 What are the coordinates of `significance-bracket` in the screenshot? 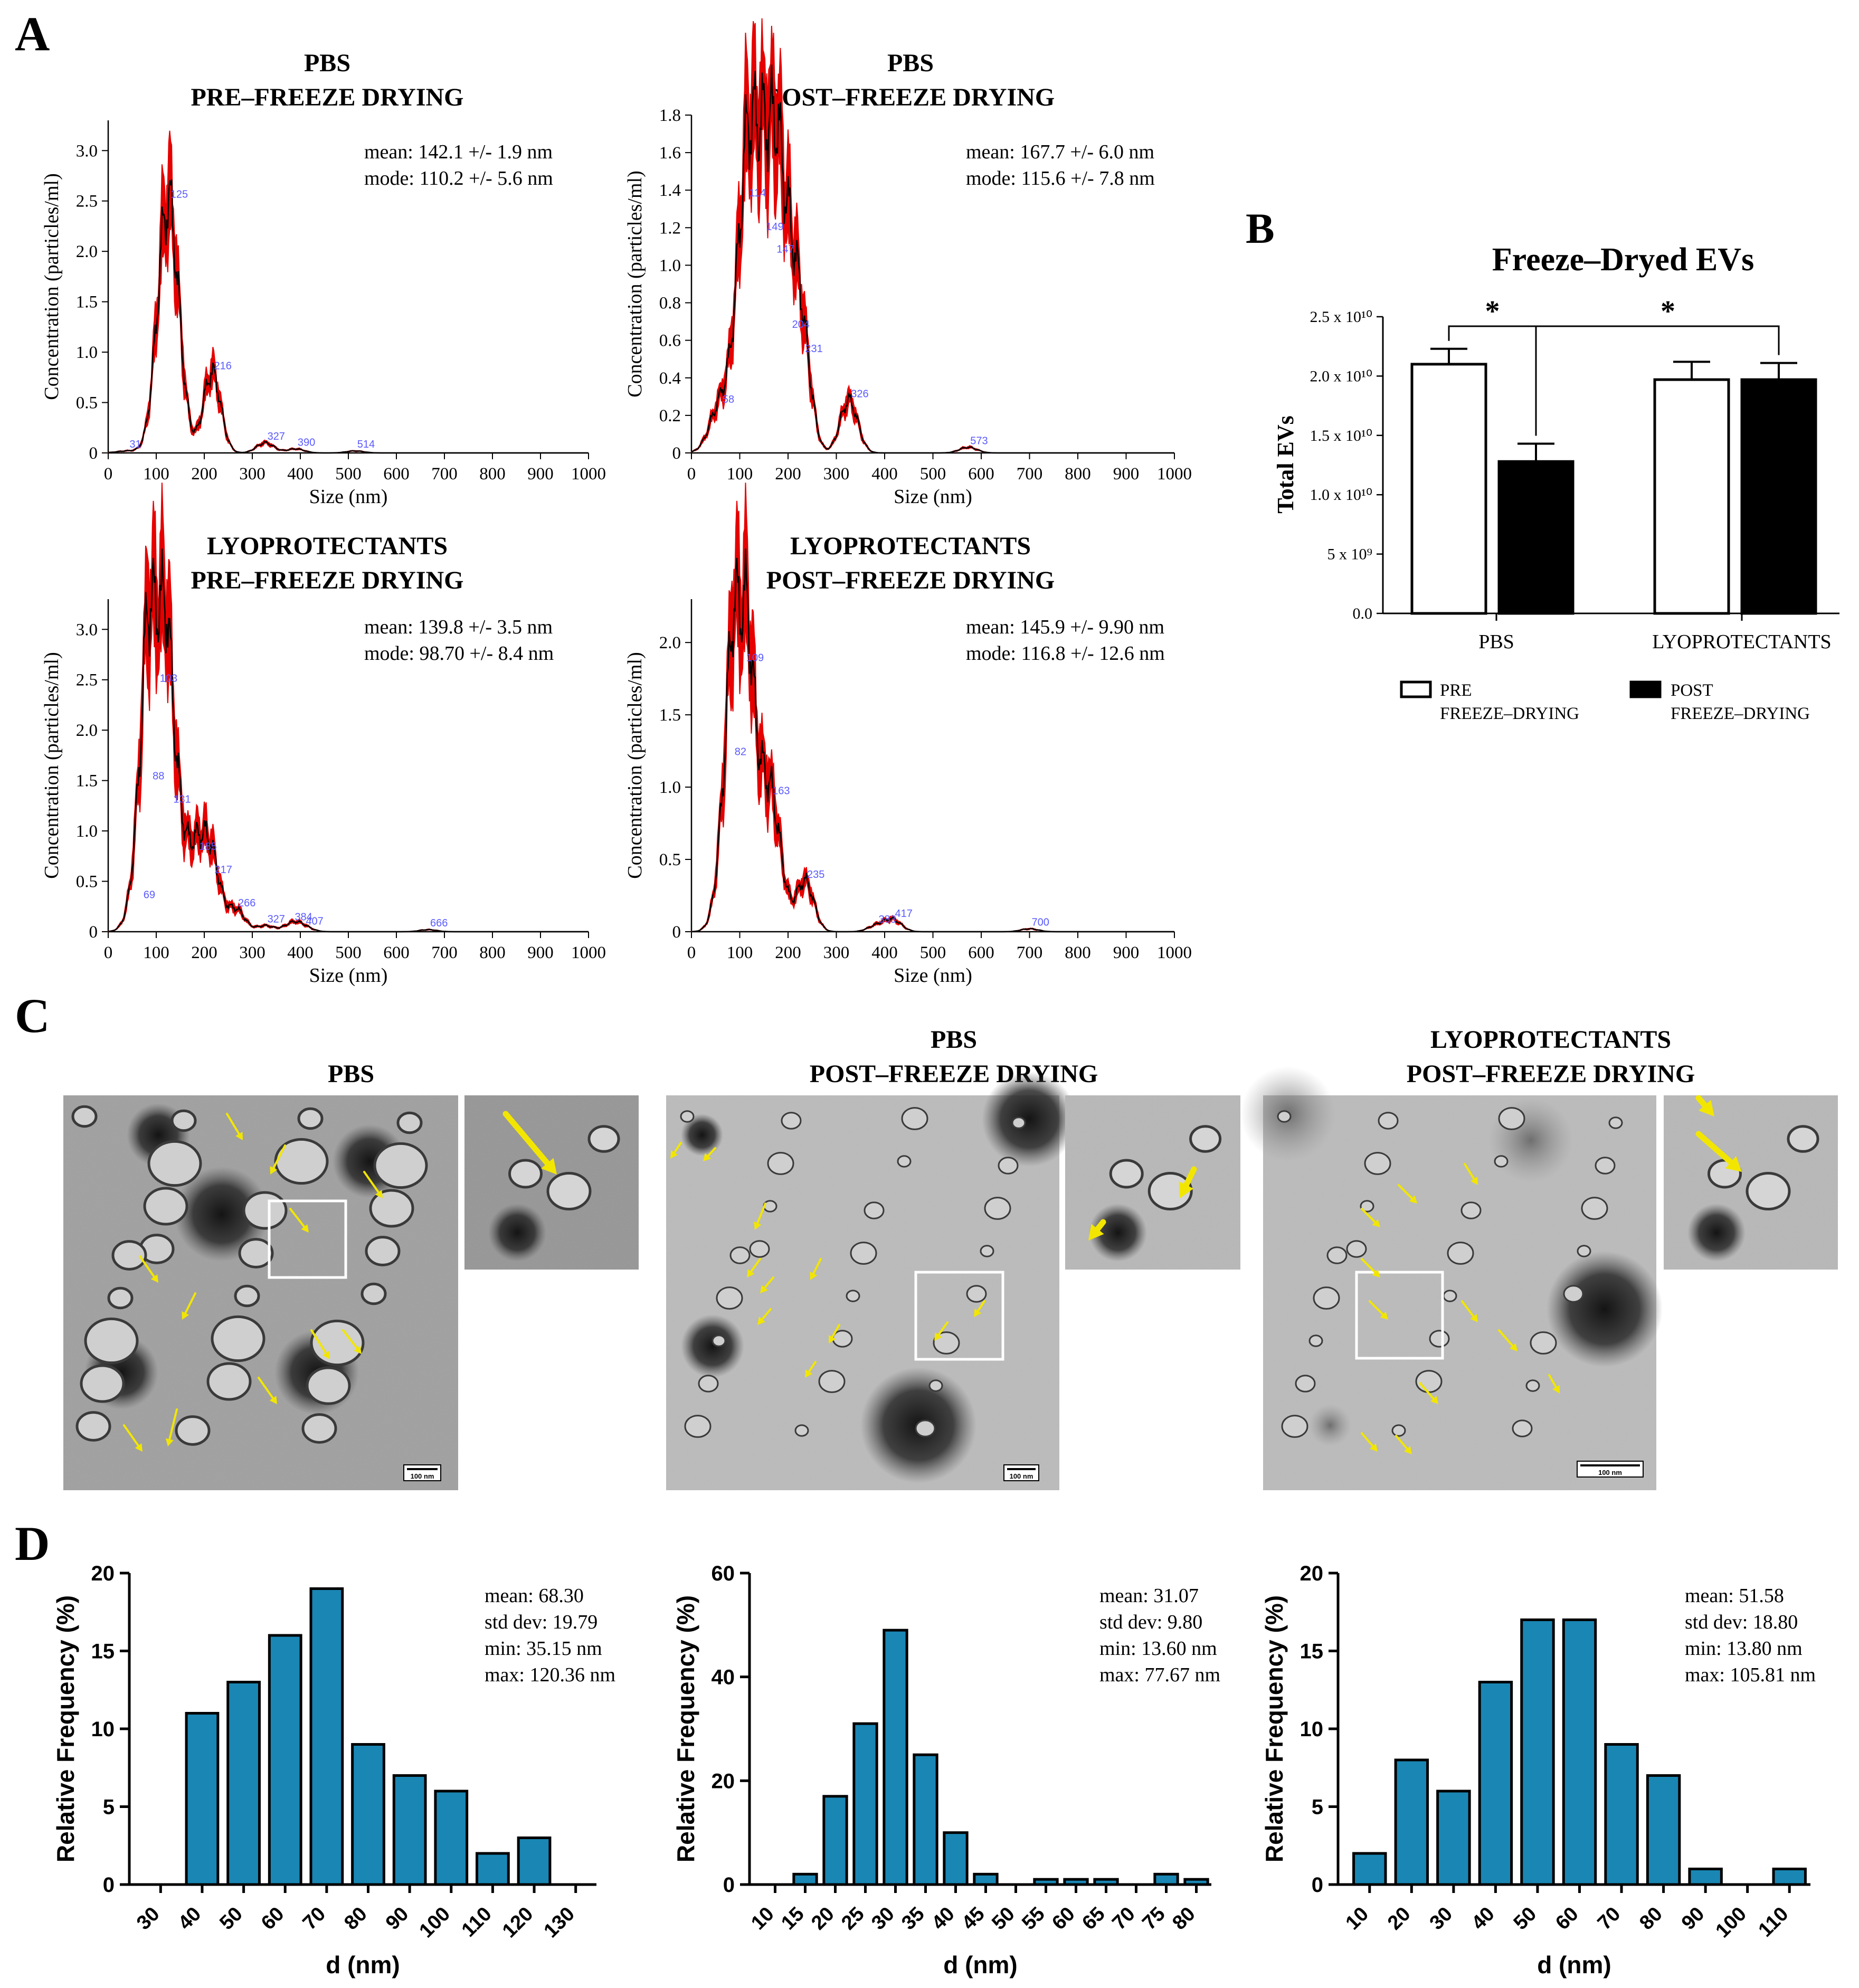 It's located at (1657, 340).